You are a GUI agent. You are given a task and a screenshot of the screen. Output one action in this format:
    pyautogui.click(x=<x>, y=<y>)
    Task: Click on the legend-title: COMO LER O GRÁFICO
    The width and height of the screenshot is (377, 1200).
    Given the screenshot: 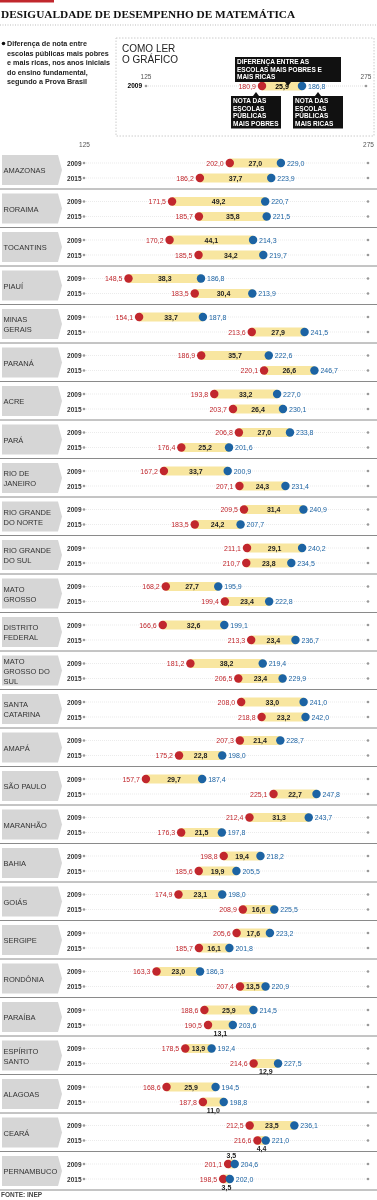 What is the action you would take?
    pyautogui.click(x=150, y=54)
    